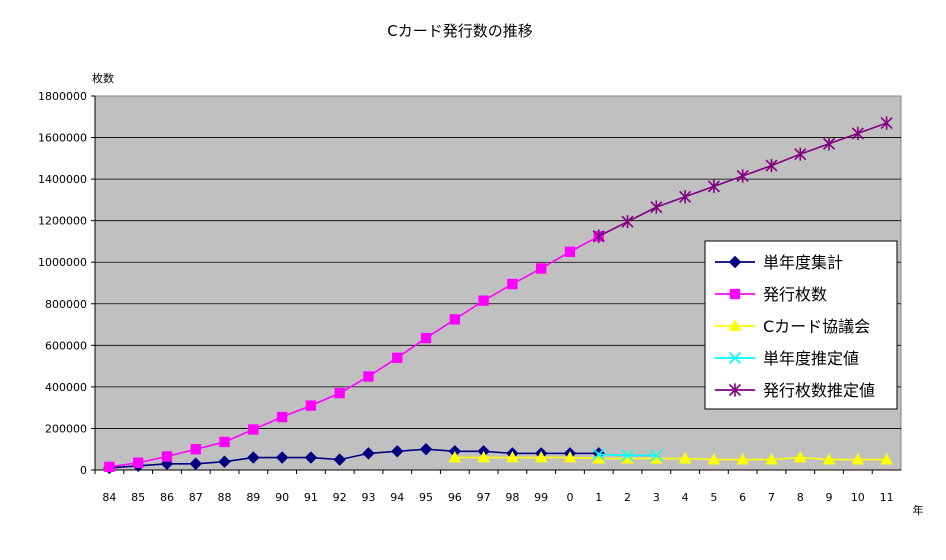 The height and width of the screenshot is (560, 946). What do you see at coordinates (829, 497) in the screenshot?
I see `x-tick-label: 9` at bounding box center [829, 497].